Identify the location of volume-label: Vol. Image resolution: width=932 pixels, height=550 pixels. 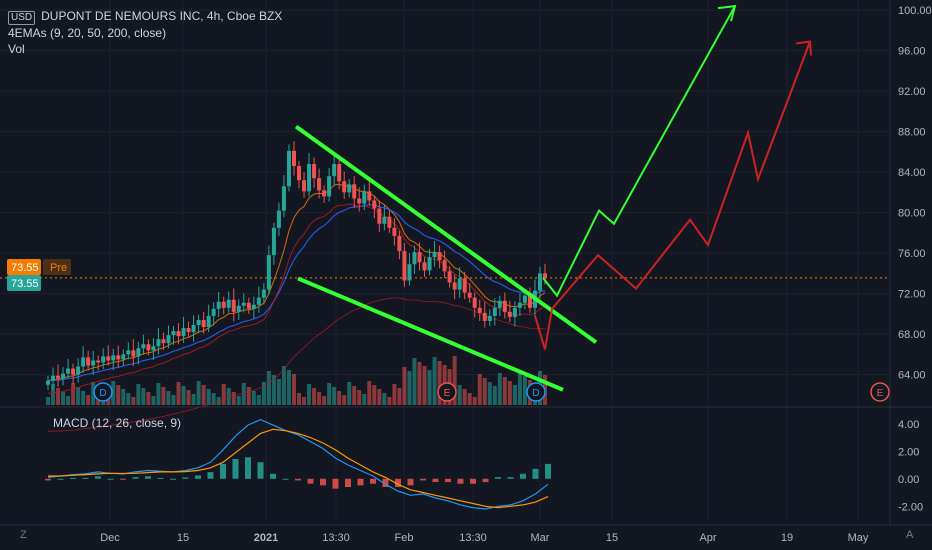
(16, 49).